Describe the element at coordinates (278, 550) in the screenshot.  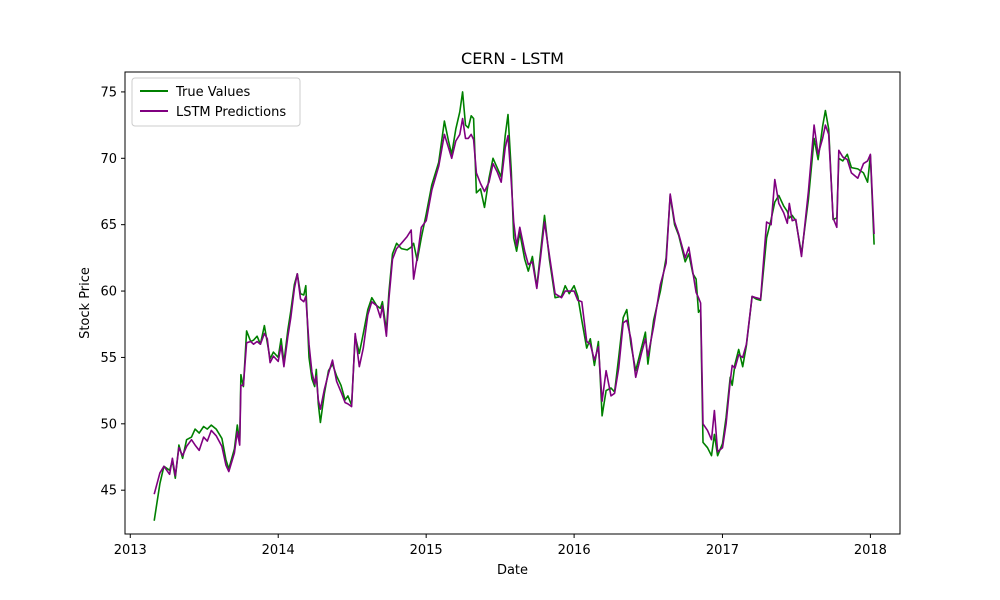
I see `x-tick-label: 2014` at that location.